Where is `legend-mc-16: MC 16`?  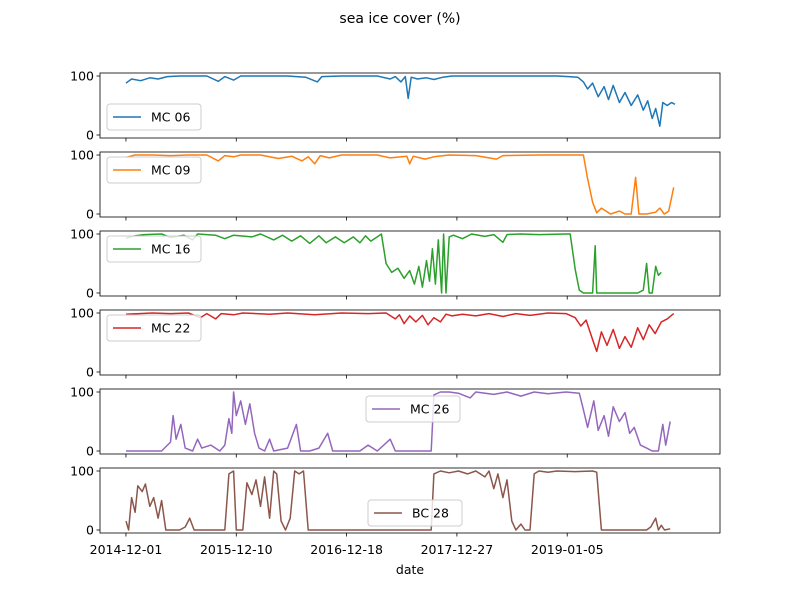
legend-mc-16: MC 16 is located at coordinates (154, 249).